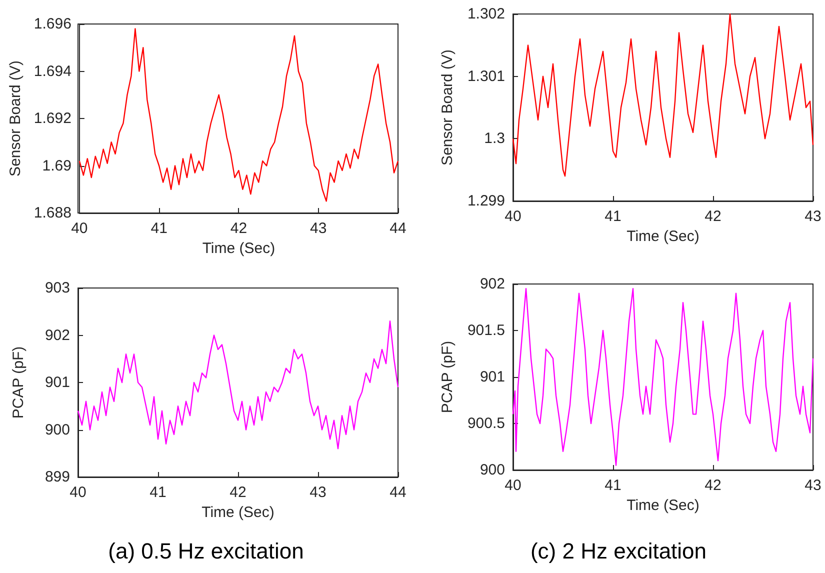 This screenshot has width=825, height=573. Describe the element at coordinates (486, 330) in the screenshot. I see `y-tick-label: 901.5` at that location.